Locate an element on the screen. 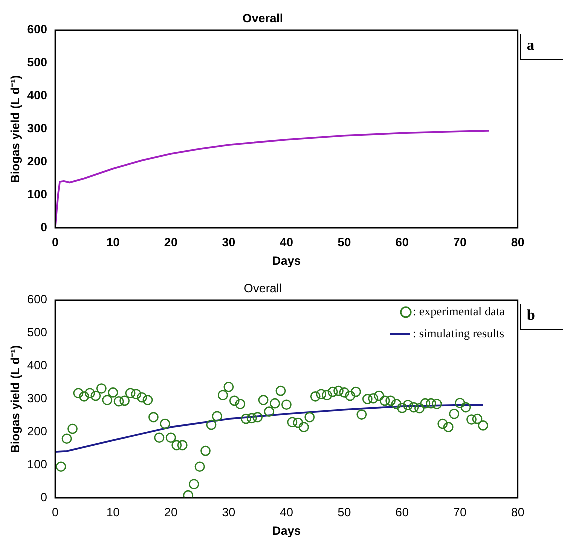  legend-label: : experimental data is located at coordinates (459, 311).